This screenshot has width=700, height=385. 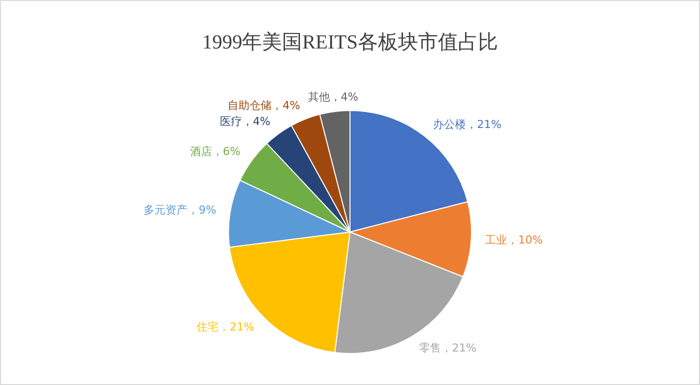 What do you see at coordinates (333, 97) in the screenshot?
I see `slice-label: 其他，4%` at bounding box center [333, 97].